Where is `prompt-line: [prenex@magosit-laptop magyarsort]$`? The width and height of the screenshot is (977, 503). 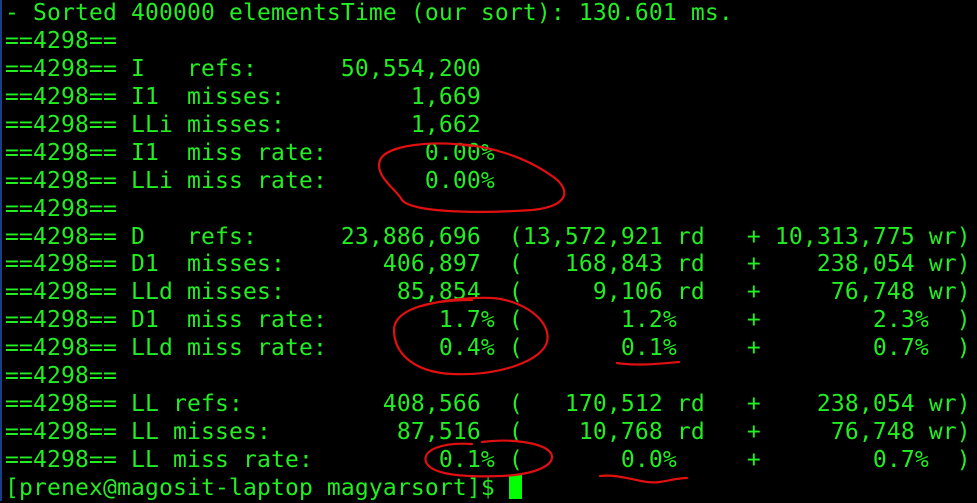
prompt-line: [prenex@magosit-laptop magyarsort]$ is located at coordinates (488, 488).